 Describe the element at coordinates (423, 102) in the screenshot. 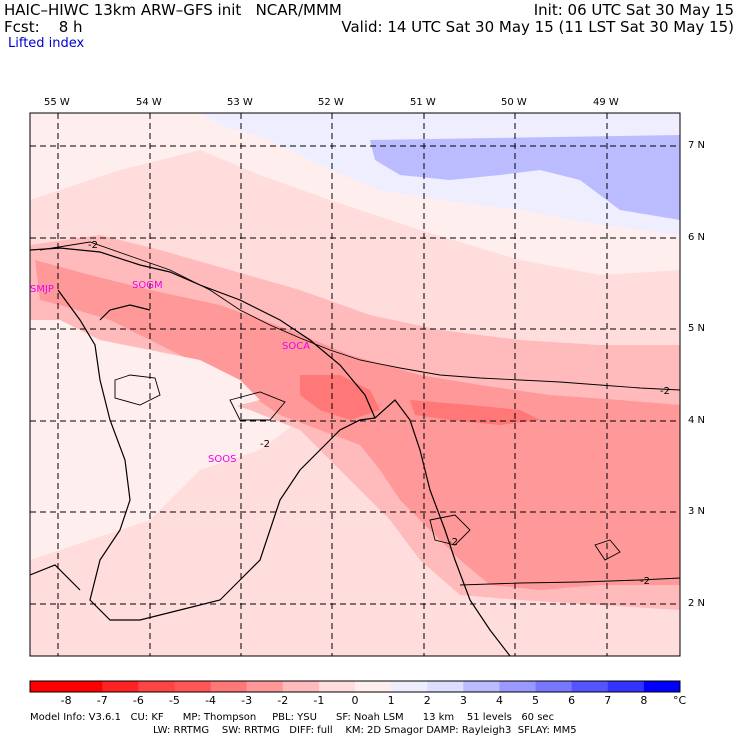

I see `lon-label: 51 W` at that location.